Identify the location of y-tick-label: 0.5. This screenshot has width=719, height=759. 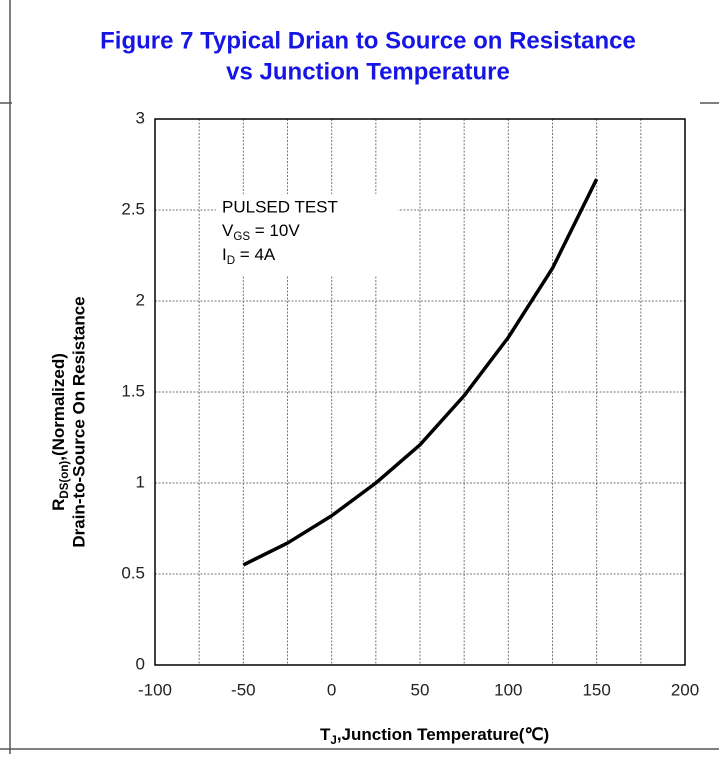
(133, 572).